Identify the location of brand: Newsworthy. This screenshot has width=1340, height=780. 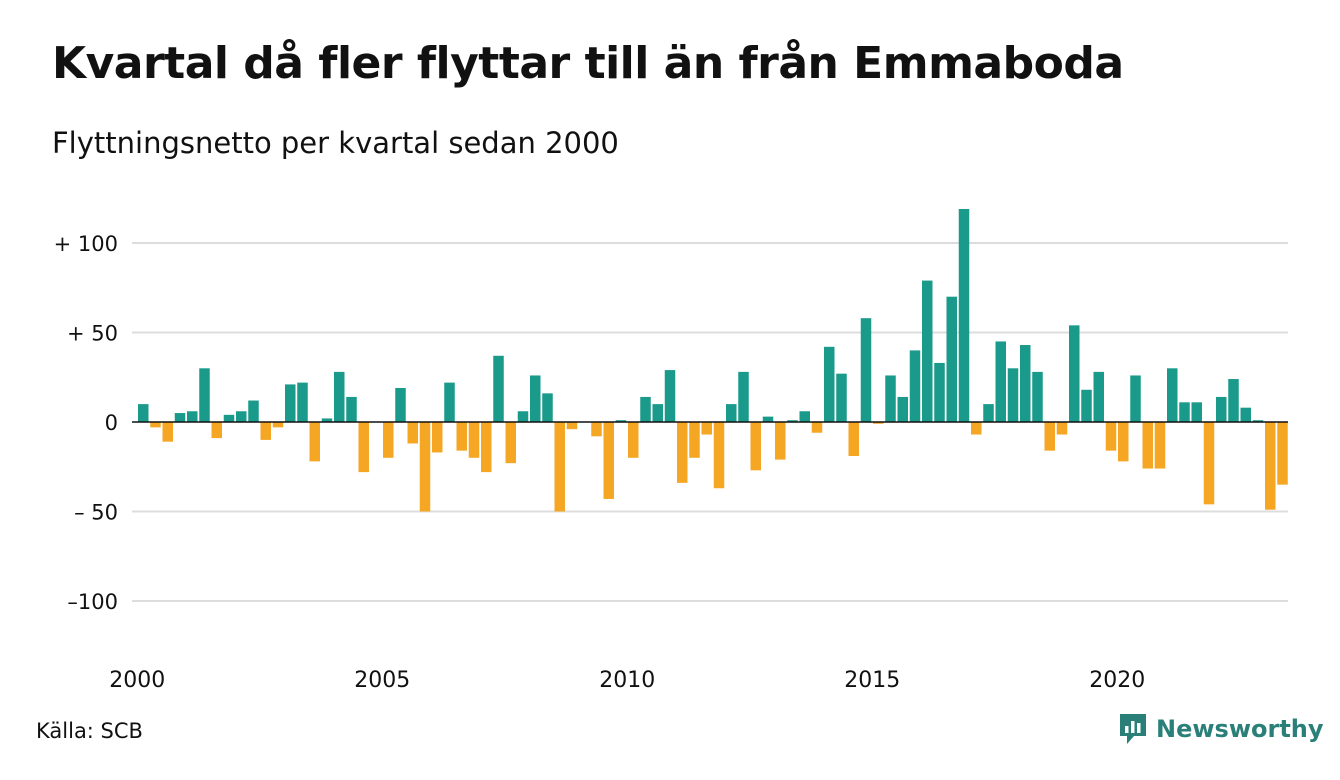
(1221, 729).